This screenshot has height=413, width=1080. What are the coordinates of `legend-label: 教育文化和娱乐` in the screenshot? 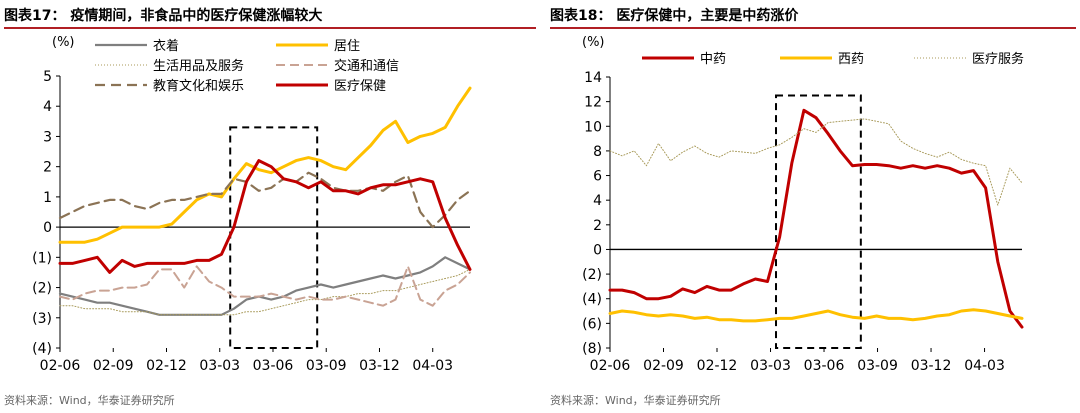 It's located at (198, 86).